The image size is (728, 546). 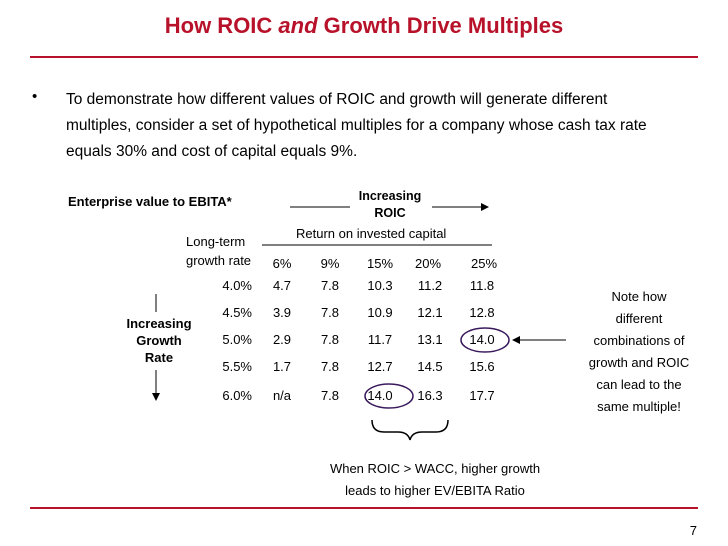 What do you see at coordinates (482, 366) in the screenshot?
I see `table-cell: 15.6` at bounding box center [482, 366].